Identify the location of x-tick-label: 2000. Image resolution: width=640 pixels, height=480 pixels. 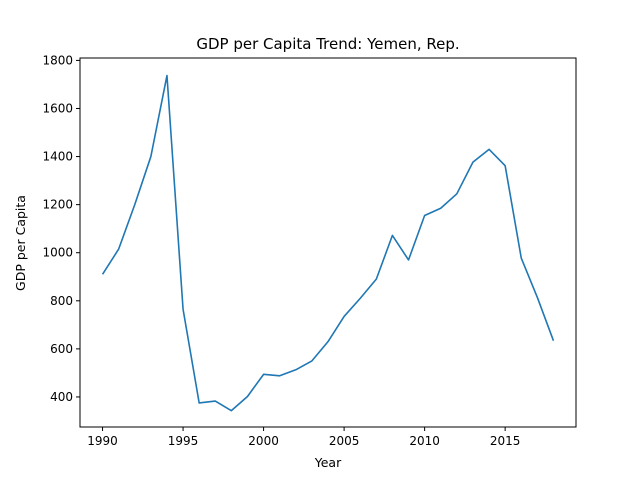
(263, 441).